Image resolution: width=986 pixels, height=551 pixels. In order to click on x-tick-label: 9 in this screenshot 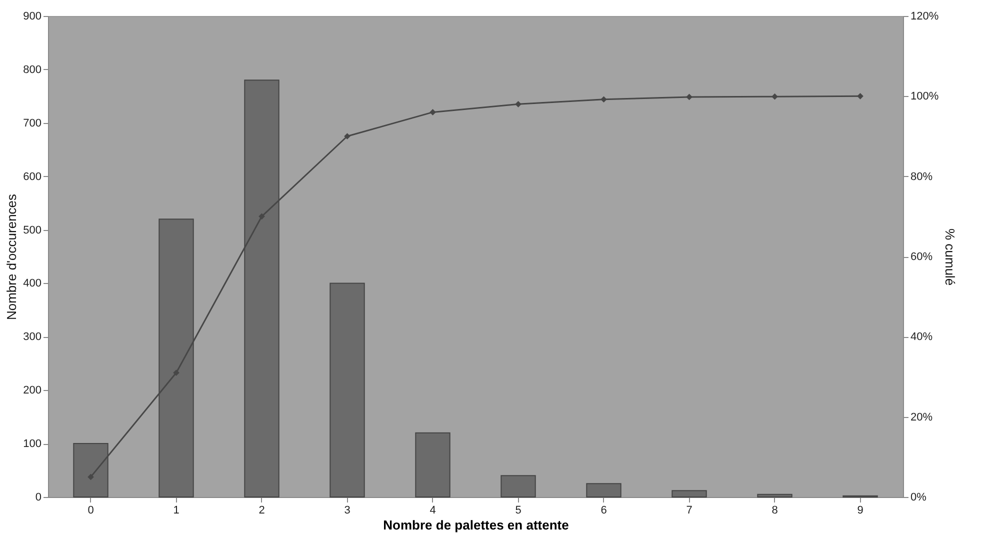, I will do `click(860, 510)`.